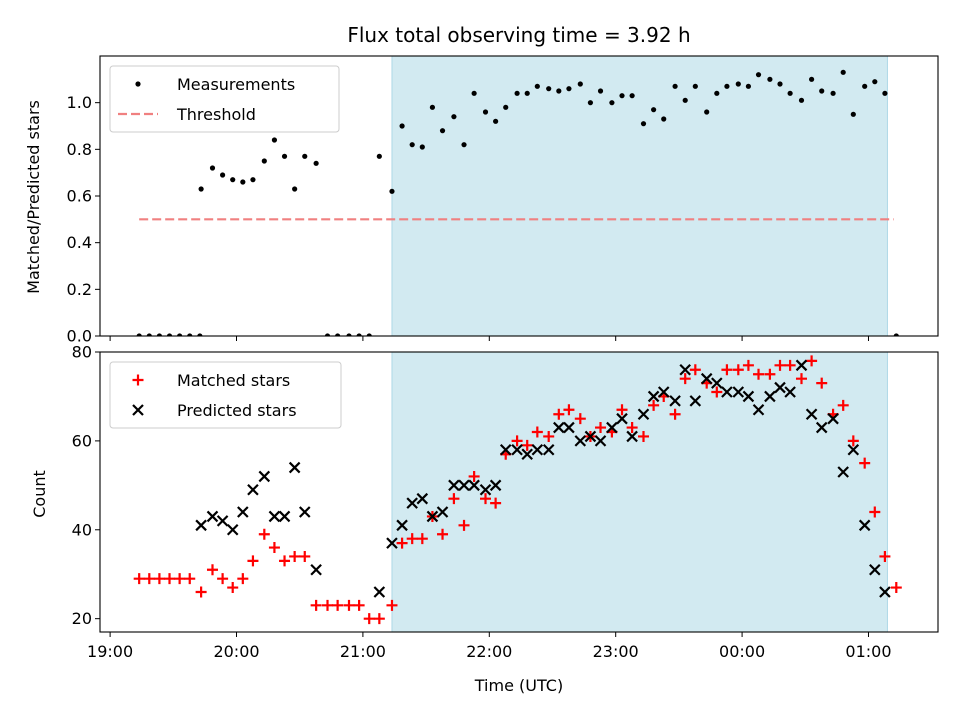 This screenshot has height=720, width=960. Describe the element at coordinates (33, 197) in the screenshot. I see `top-y-axis-label: Matched/Predicted stars` at that location.